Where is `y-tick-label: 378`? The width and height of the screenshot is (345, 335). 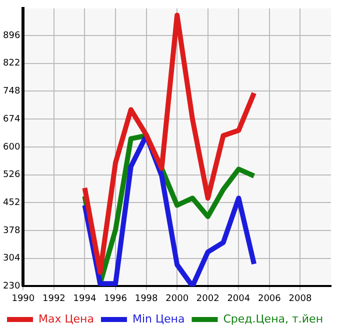 y-tick-label: 378 is located at coordinates (11, 231).